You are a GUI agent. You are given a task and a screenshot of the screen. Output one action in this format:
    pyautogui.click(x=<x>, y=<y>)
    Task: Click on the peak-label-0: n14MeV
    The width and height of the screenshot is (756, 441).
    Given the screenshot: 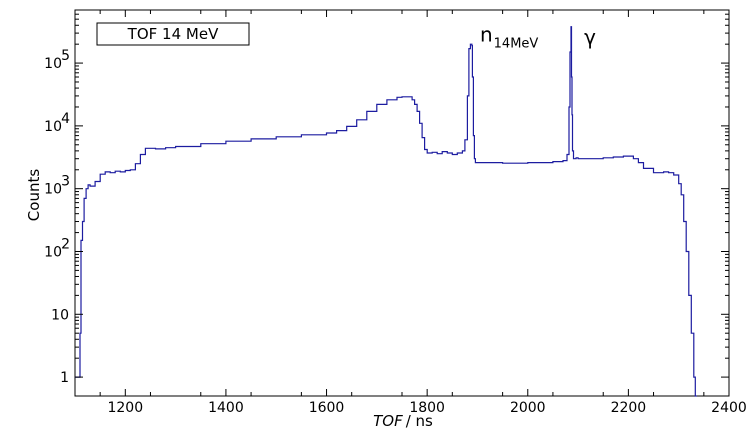 What is the action you would take?
    pyautogui.click(x=509, y=37)
    